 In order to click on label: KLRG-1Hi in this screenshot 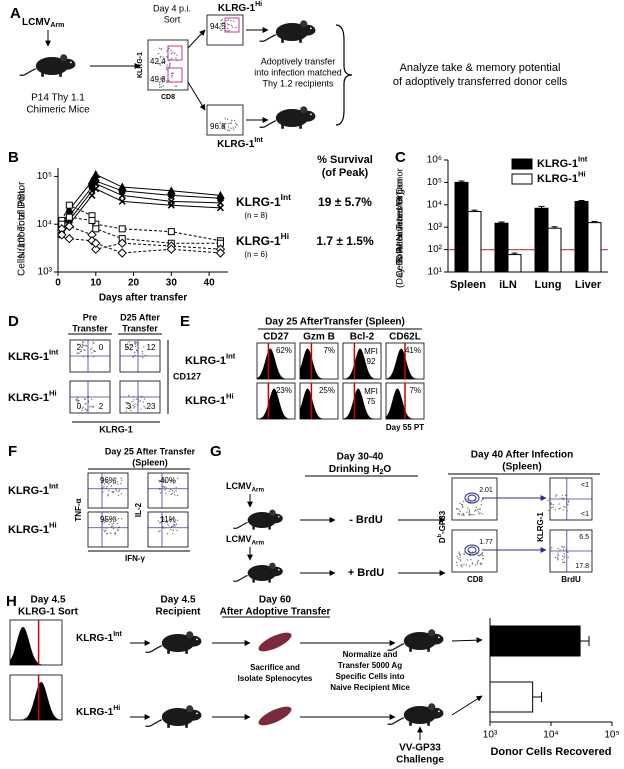, I will do `click(98, 711)`.